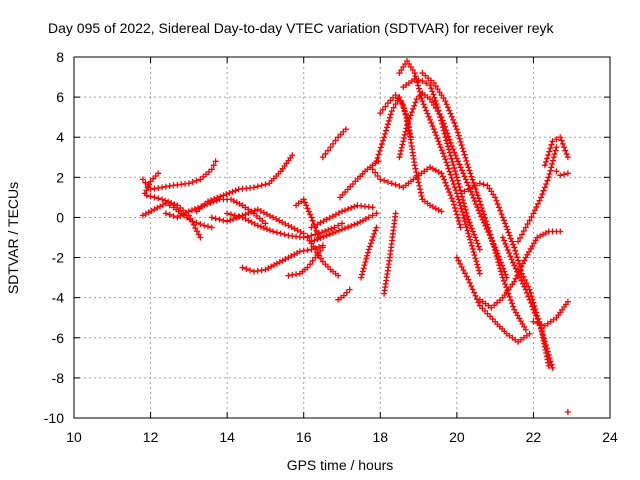 The width and height of the screenshot is (640, 480). What do you see at coordinates (60, 57) in the screenshot?
I see `y-tick-label: 8` at bounding box center [60, 57].